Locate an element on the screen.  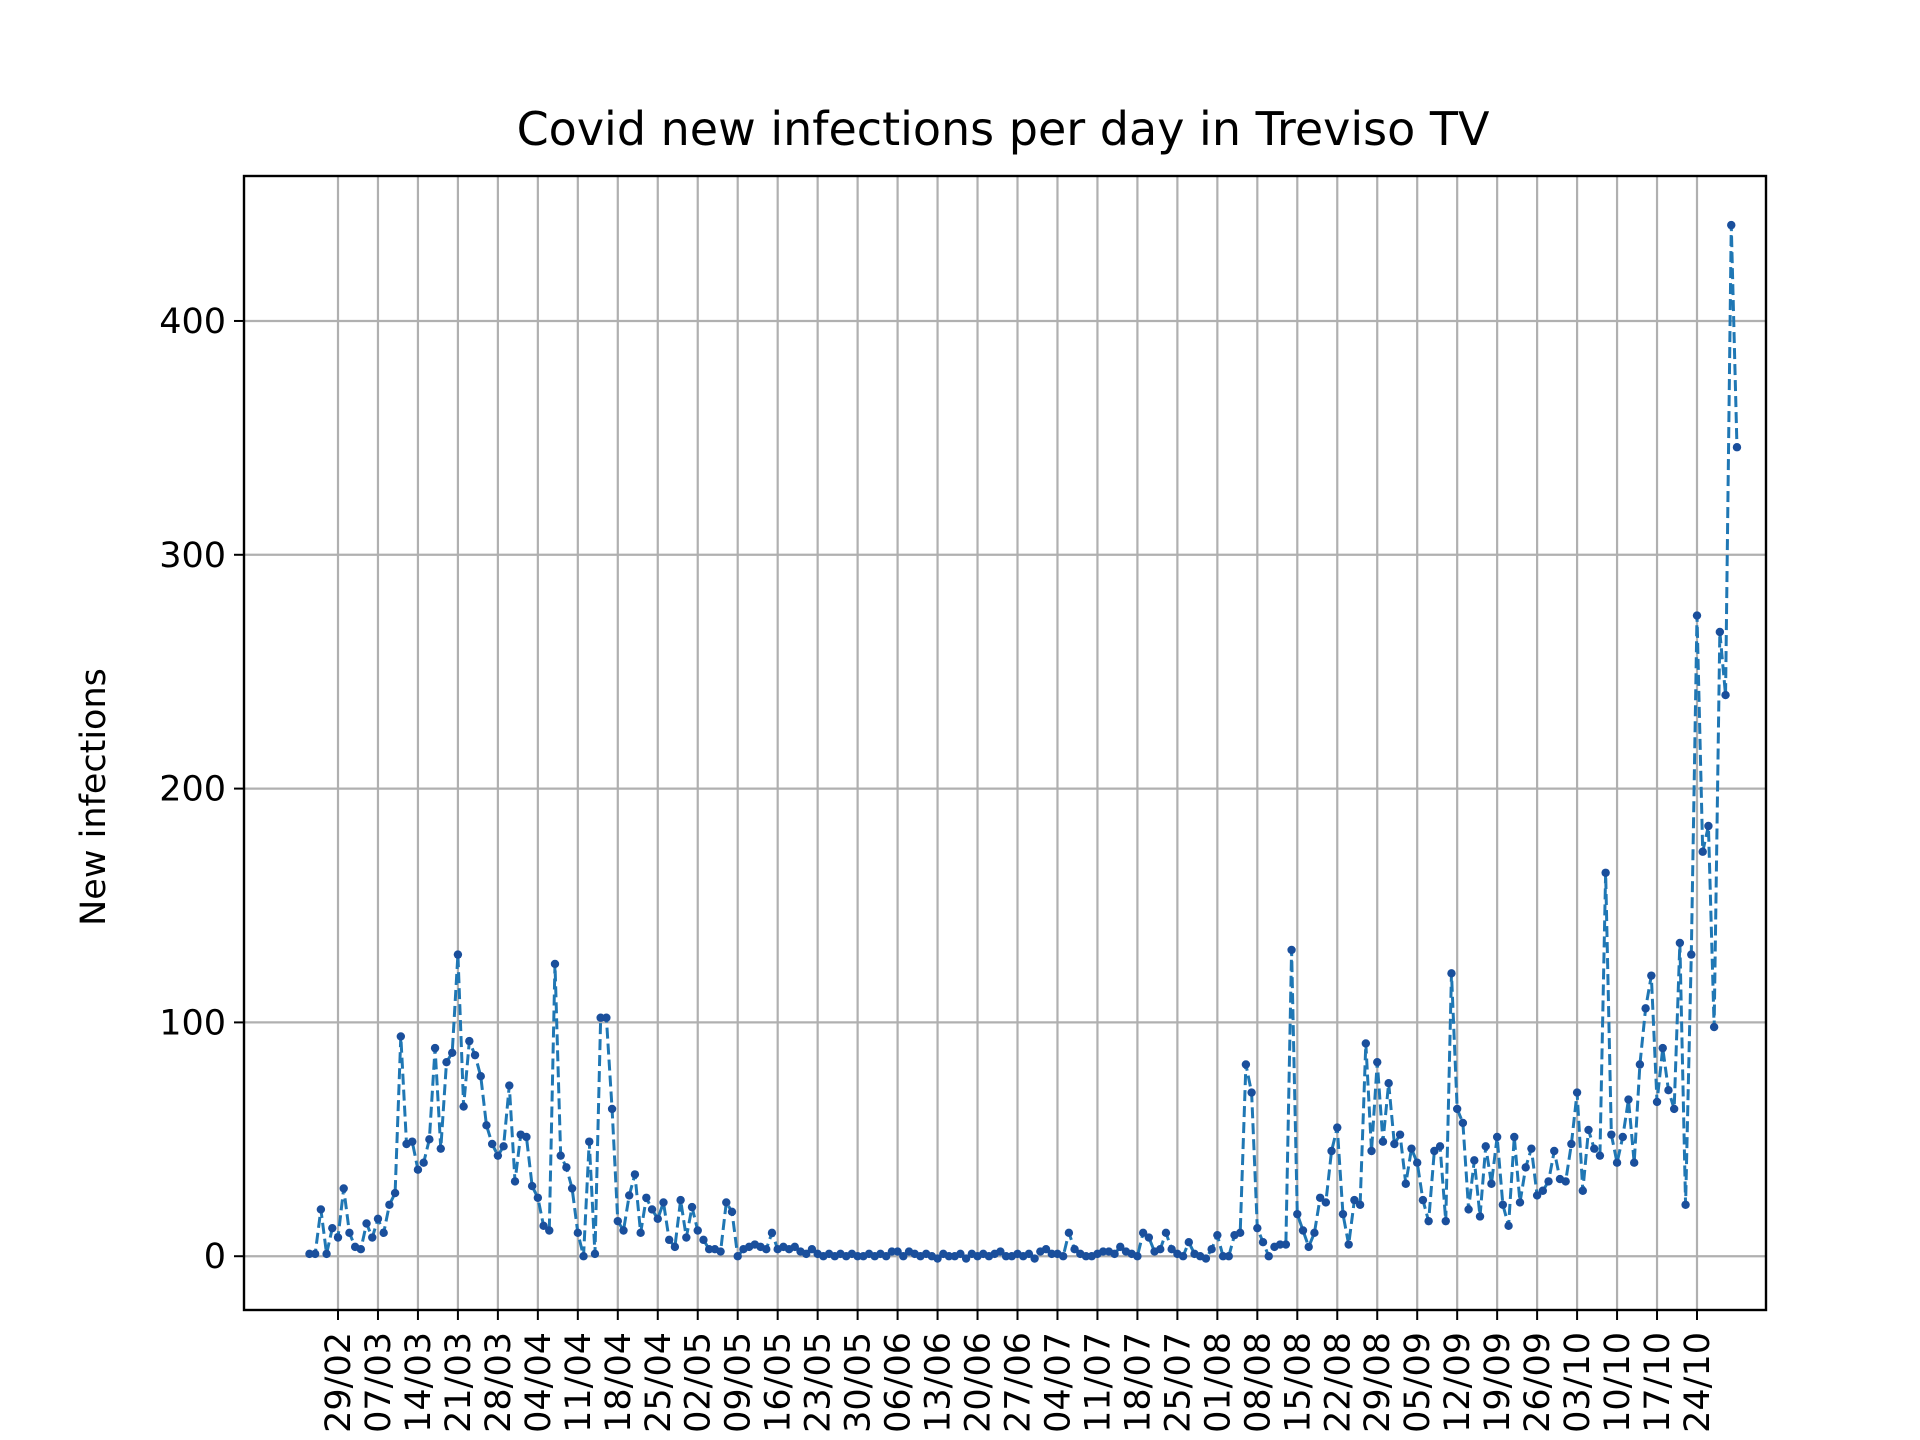
x-tick-label: 19/09 is located at coordinates (1498, 1382).